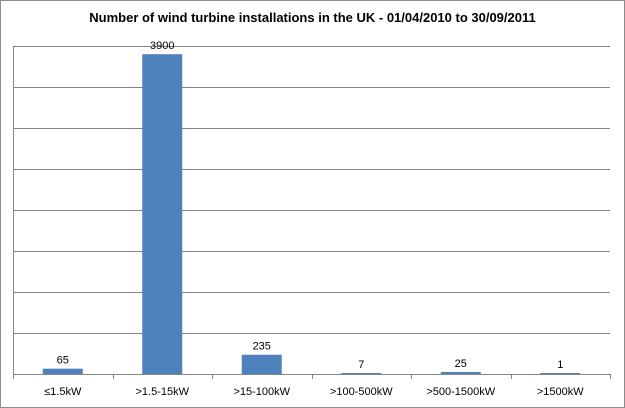 The image size is (625, 408). Describe the element at coordinates (461, 364) in the screenshot. I see `data-label: 25` at that location.